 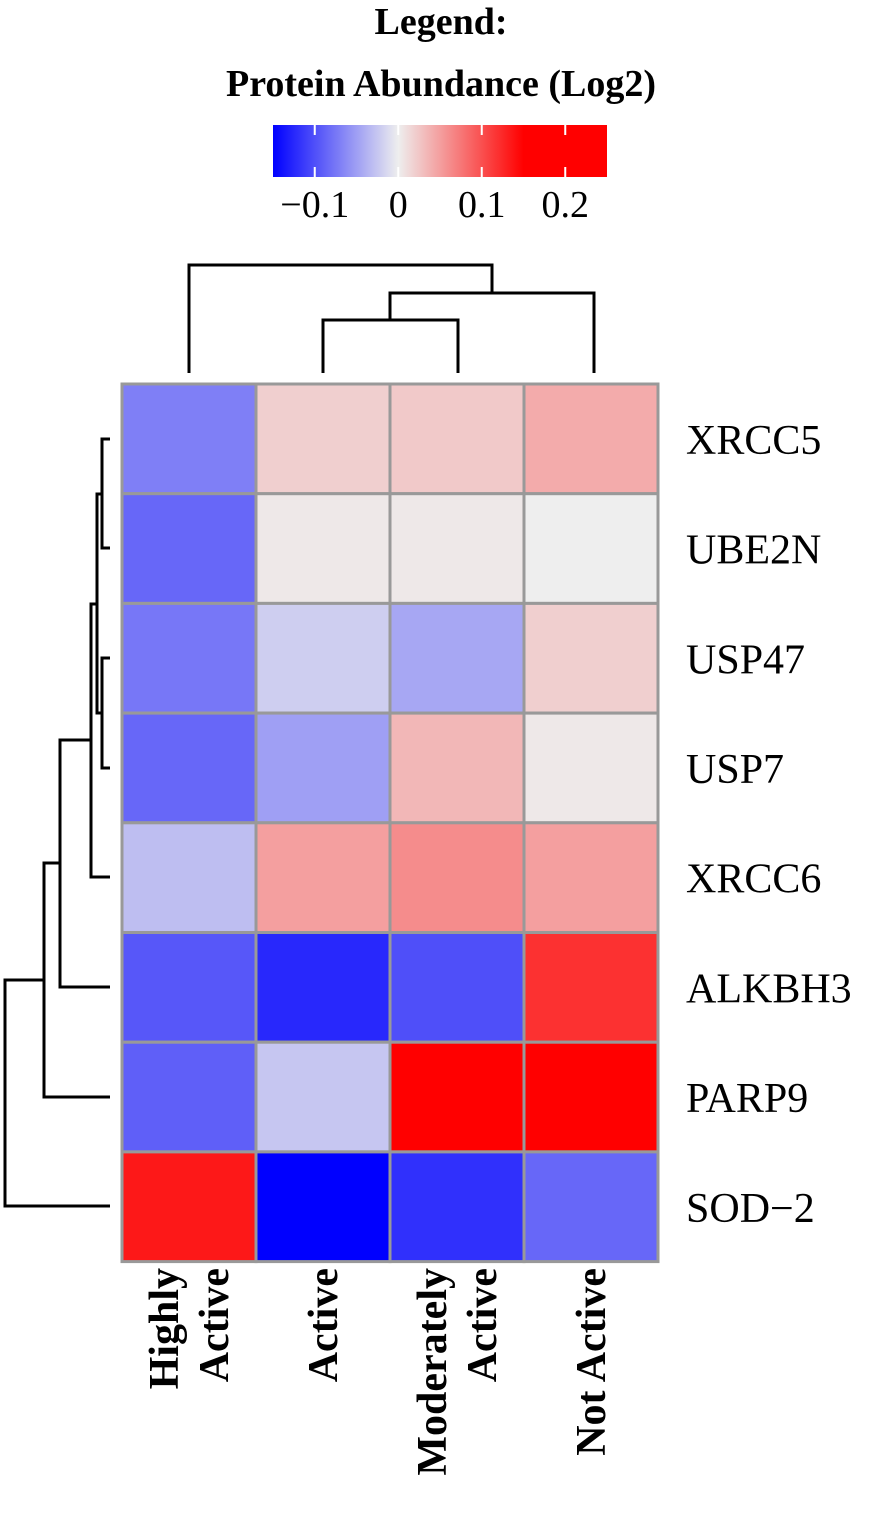 I want to click on legend-tick-label: −0.1, so click(x=314, y=205).